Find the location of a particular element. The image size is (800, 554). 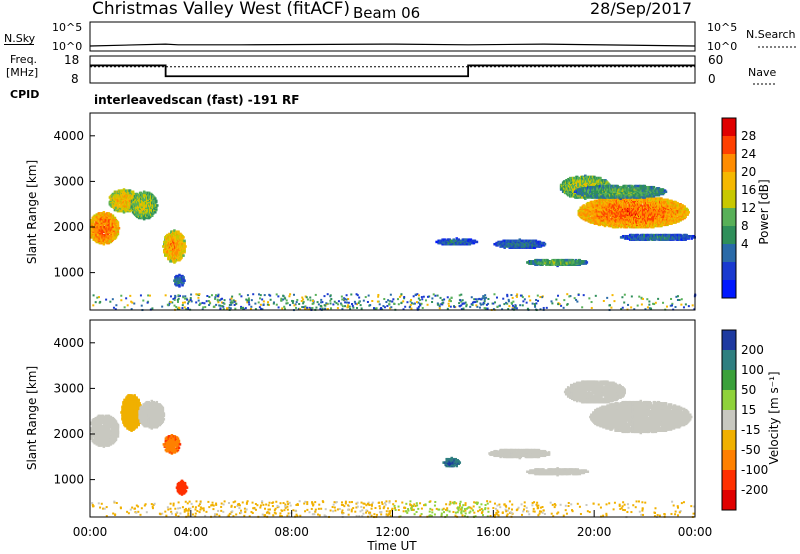

nave-tick-bottom: 0 is located at coordinates (712, 79).